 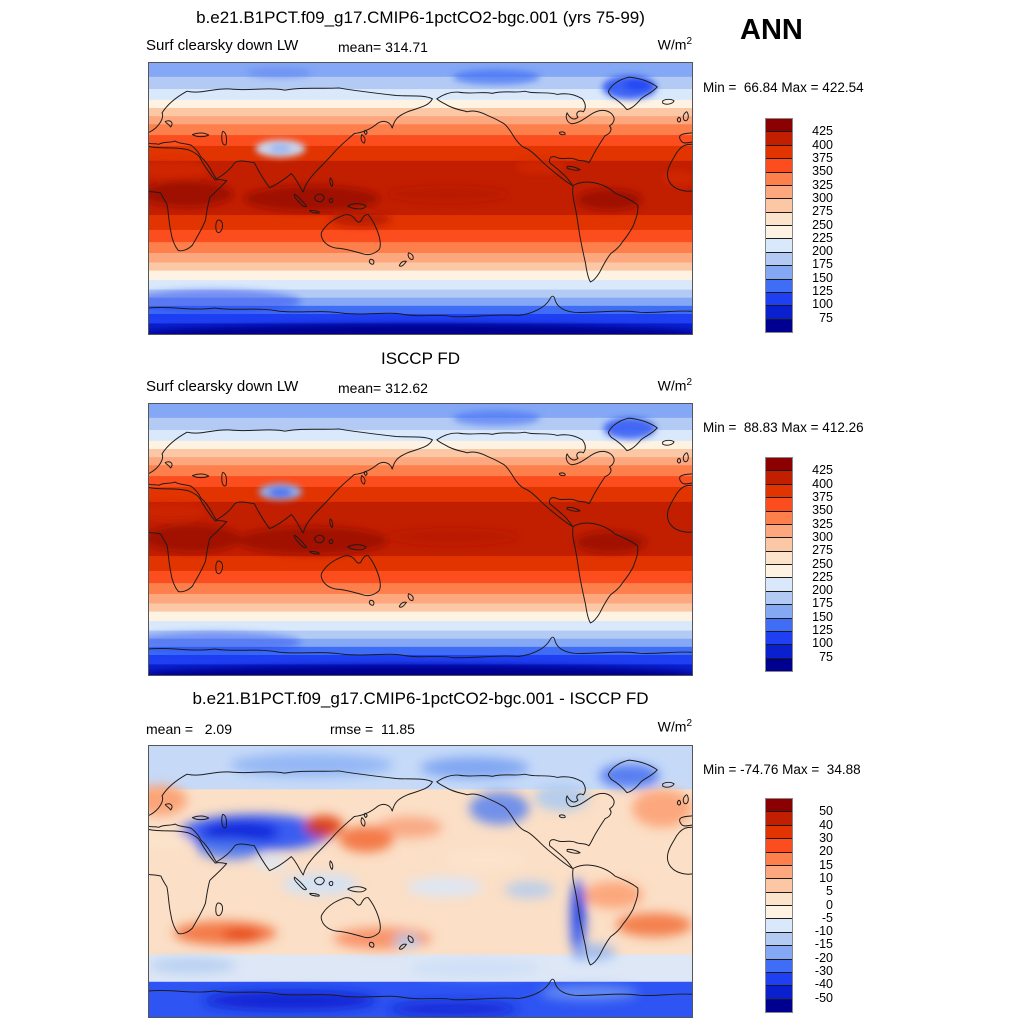 I want to click on panel3-map, so click(x=420, y=881).